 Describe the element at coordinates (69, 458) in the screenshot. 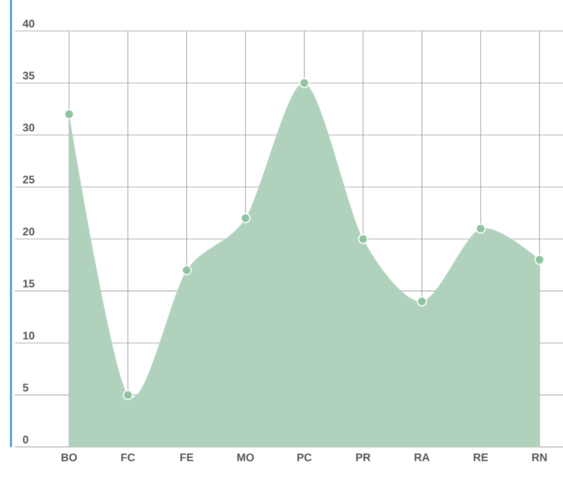

I see `x-tick-label: BO` at that location.